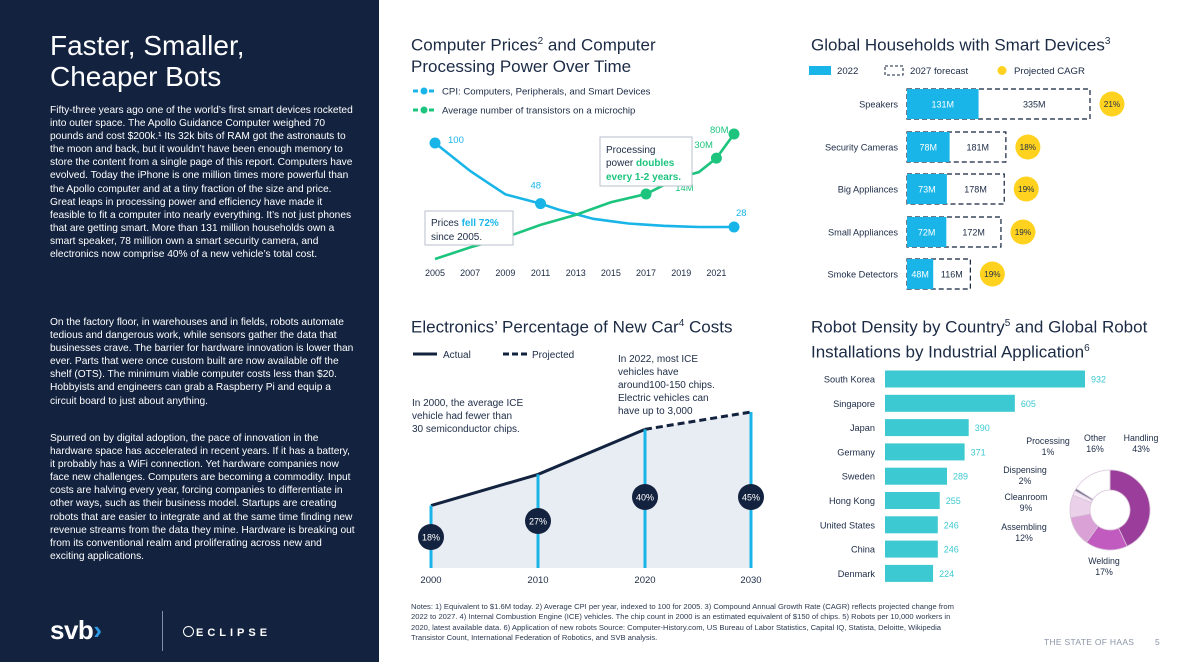 The height and width of the screenshot is (662, 1183). I want to click on donut-label-assembling: Assembling, so click(1024, 527).